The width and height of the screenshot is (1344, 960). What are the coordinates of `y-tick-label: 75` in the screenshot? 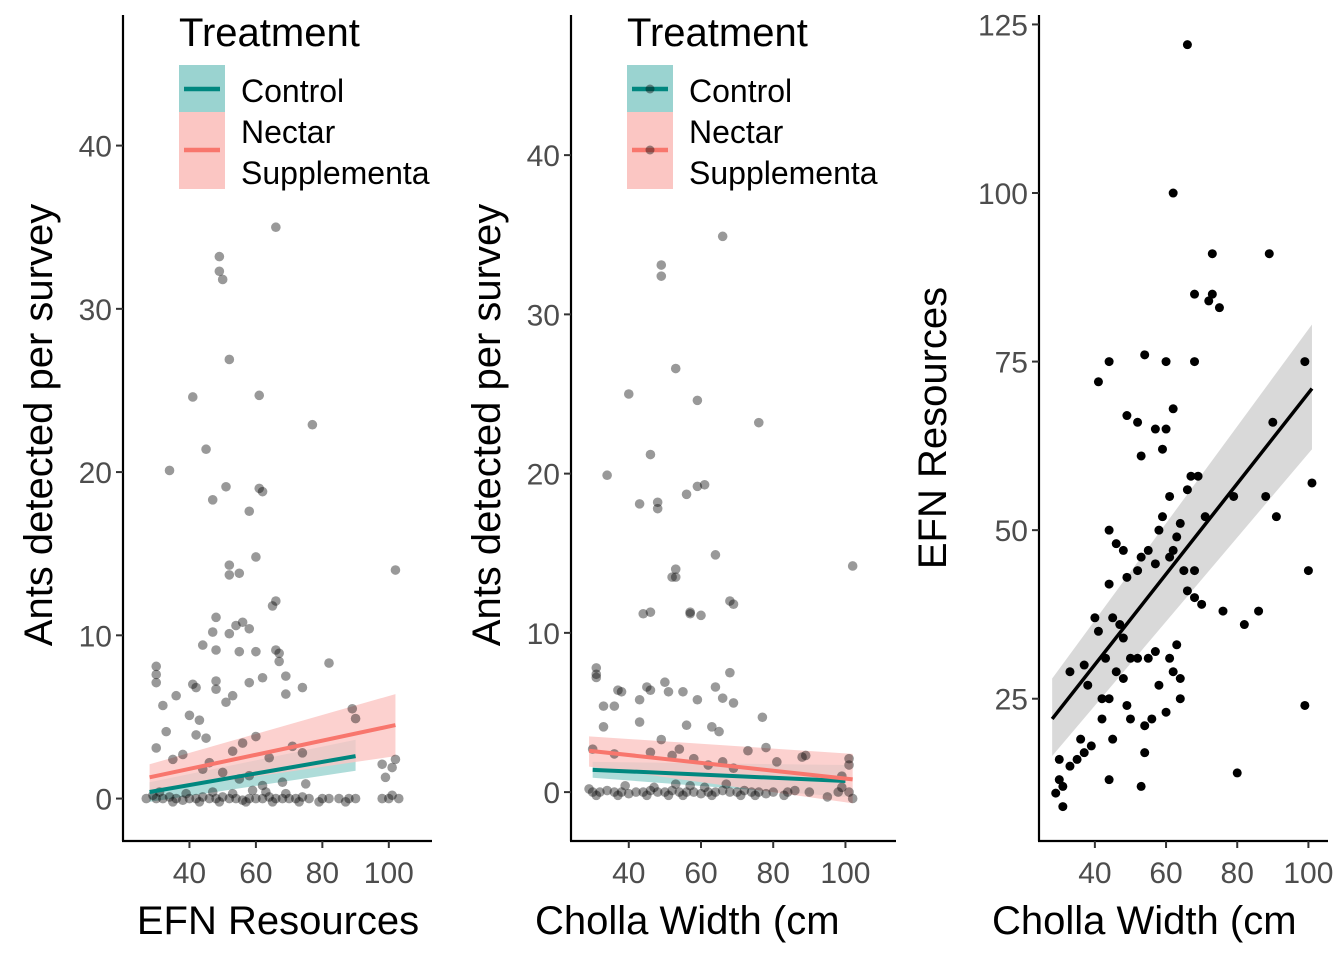 It's located at (1011, 363).